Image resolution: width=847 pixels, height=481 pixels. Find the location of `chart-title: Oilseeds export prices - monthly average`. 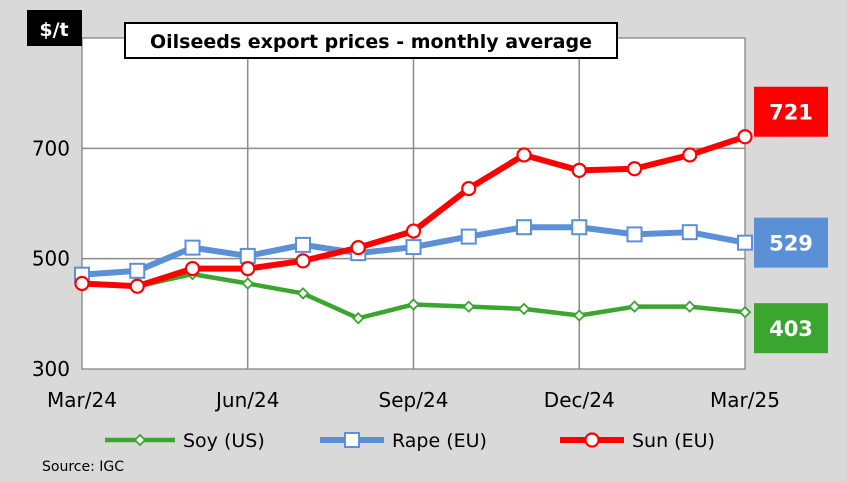

chart-title: Oilseeds export prices - monthly average is located at coordinates (371, 42).